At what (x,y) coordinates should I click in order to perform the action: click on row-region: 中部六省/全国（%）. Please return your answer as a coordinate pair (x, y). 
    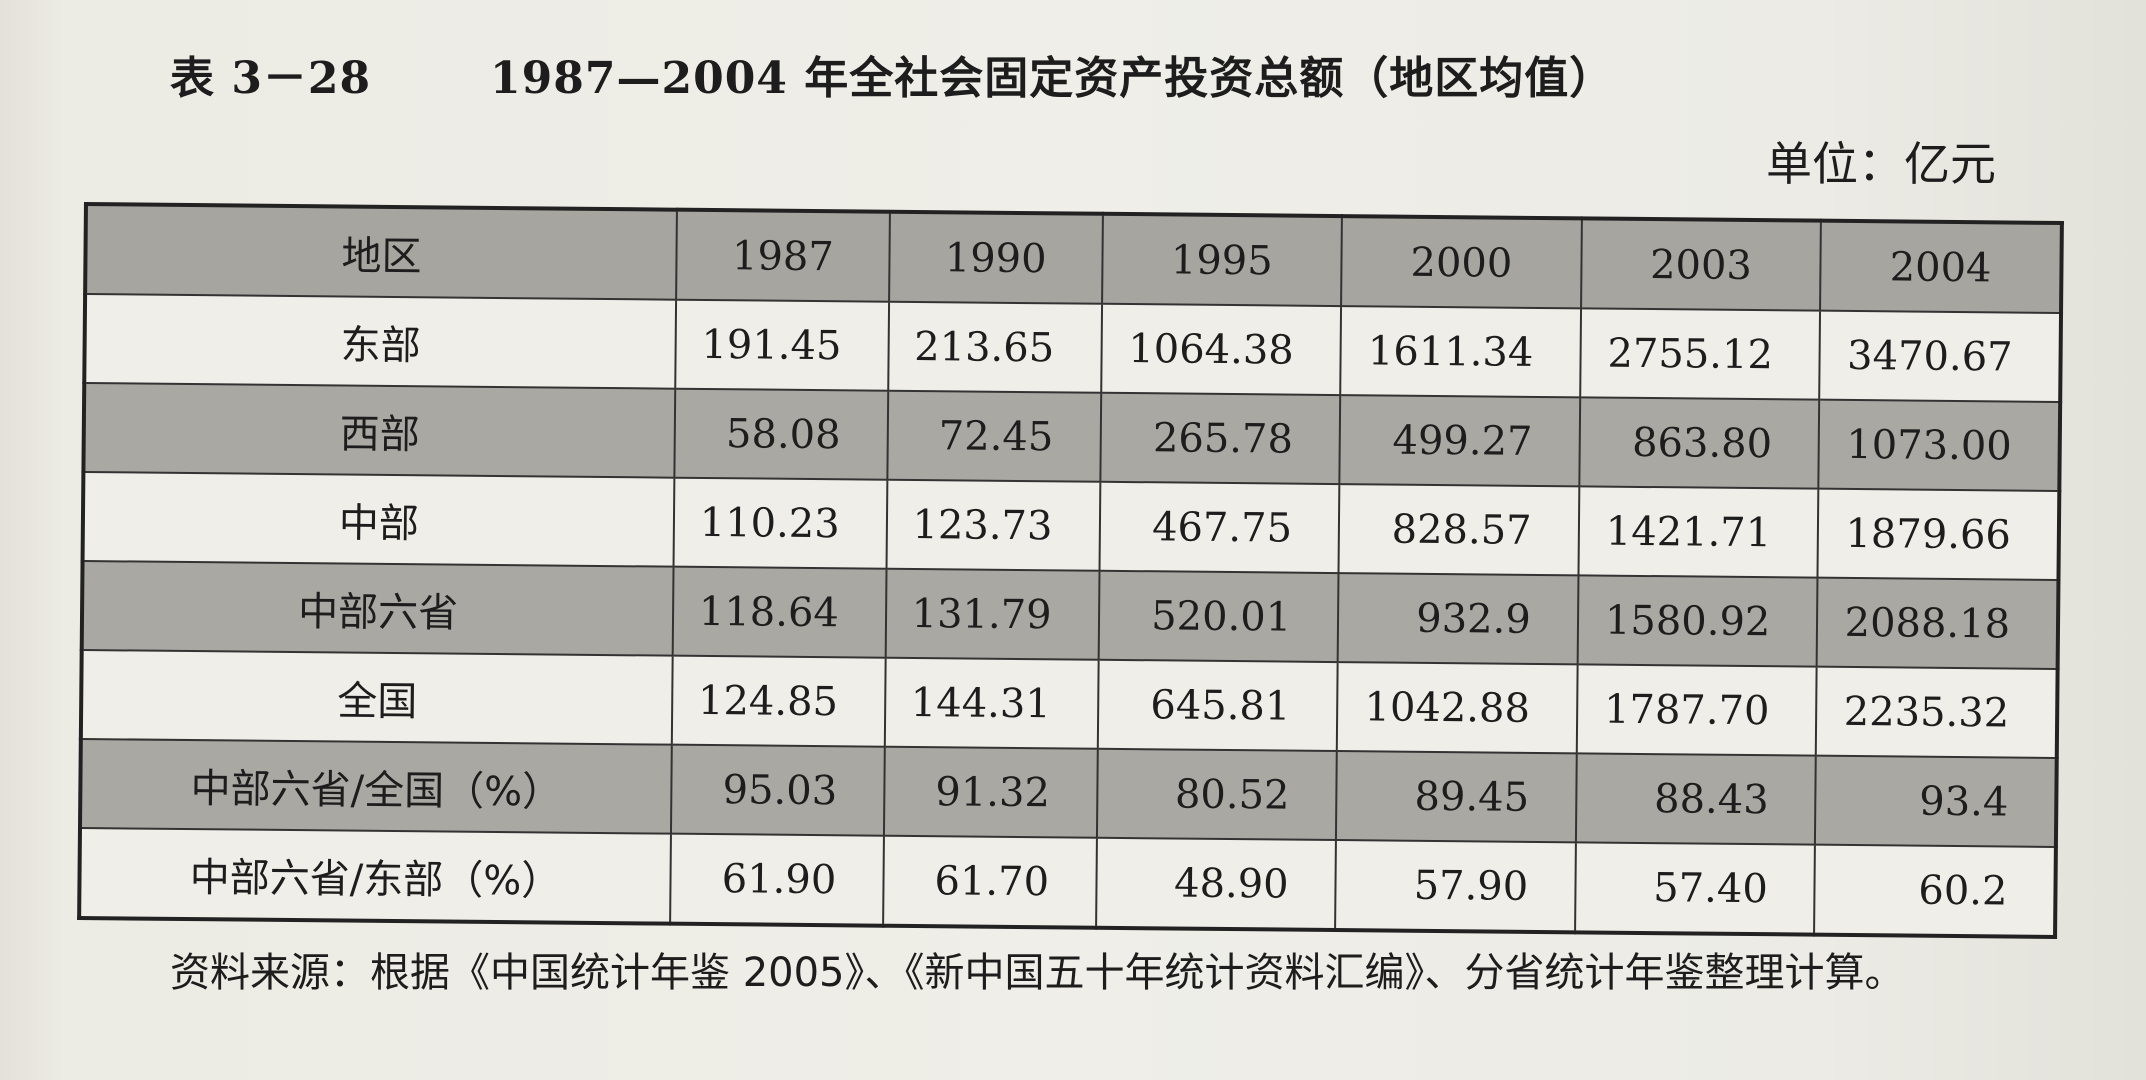
    Looking at the image, I should click on (375, 786).